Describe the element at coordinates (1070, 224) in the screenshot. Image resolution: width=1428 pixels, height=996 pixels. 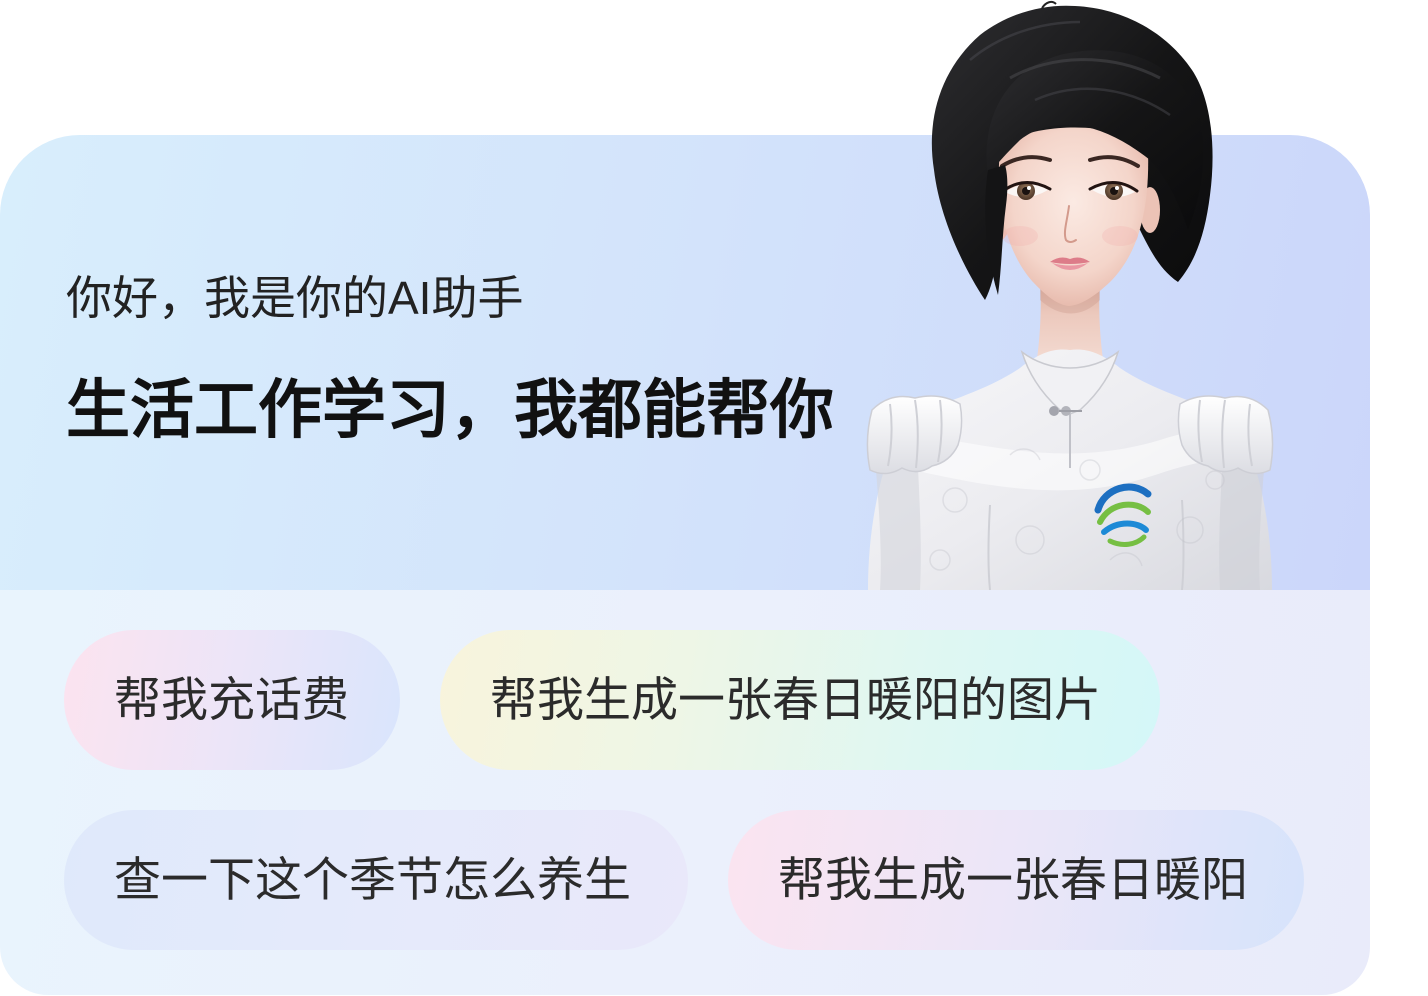
I see `avatar-nose` at that location.